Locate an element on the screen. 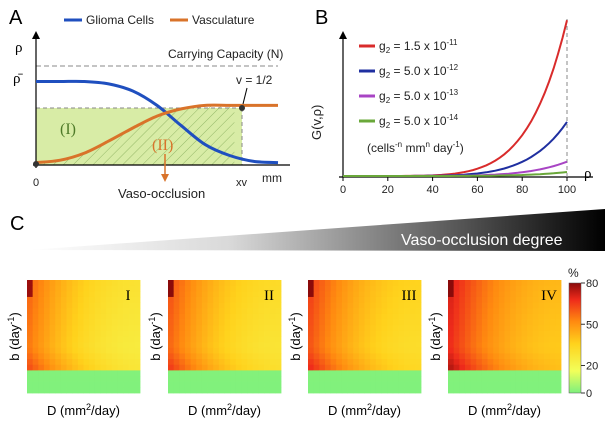  x-tick-zero: 0 is located at coordinates (36, 183).